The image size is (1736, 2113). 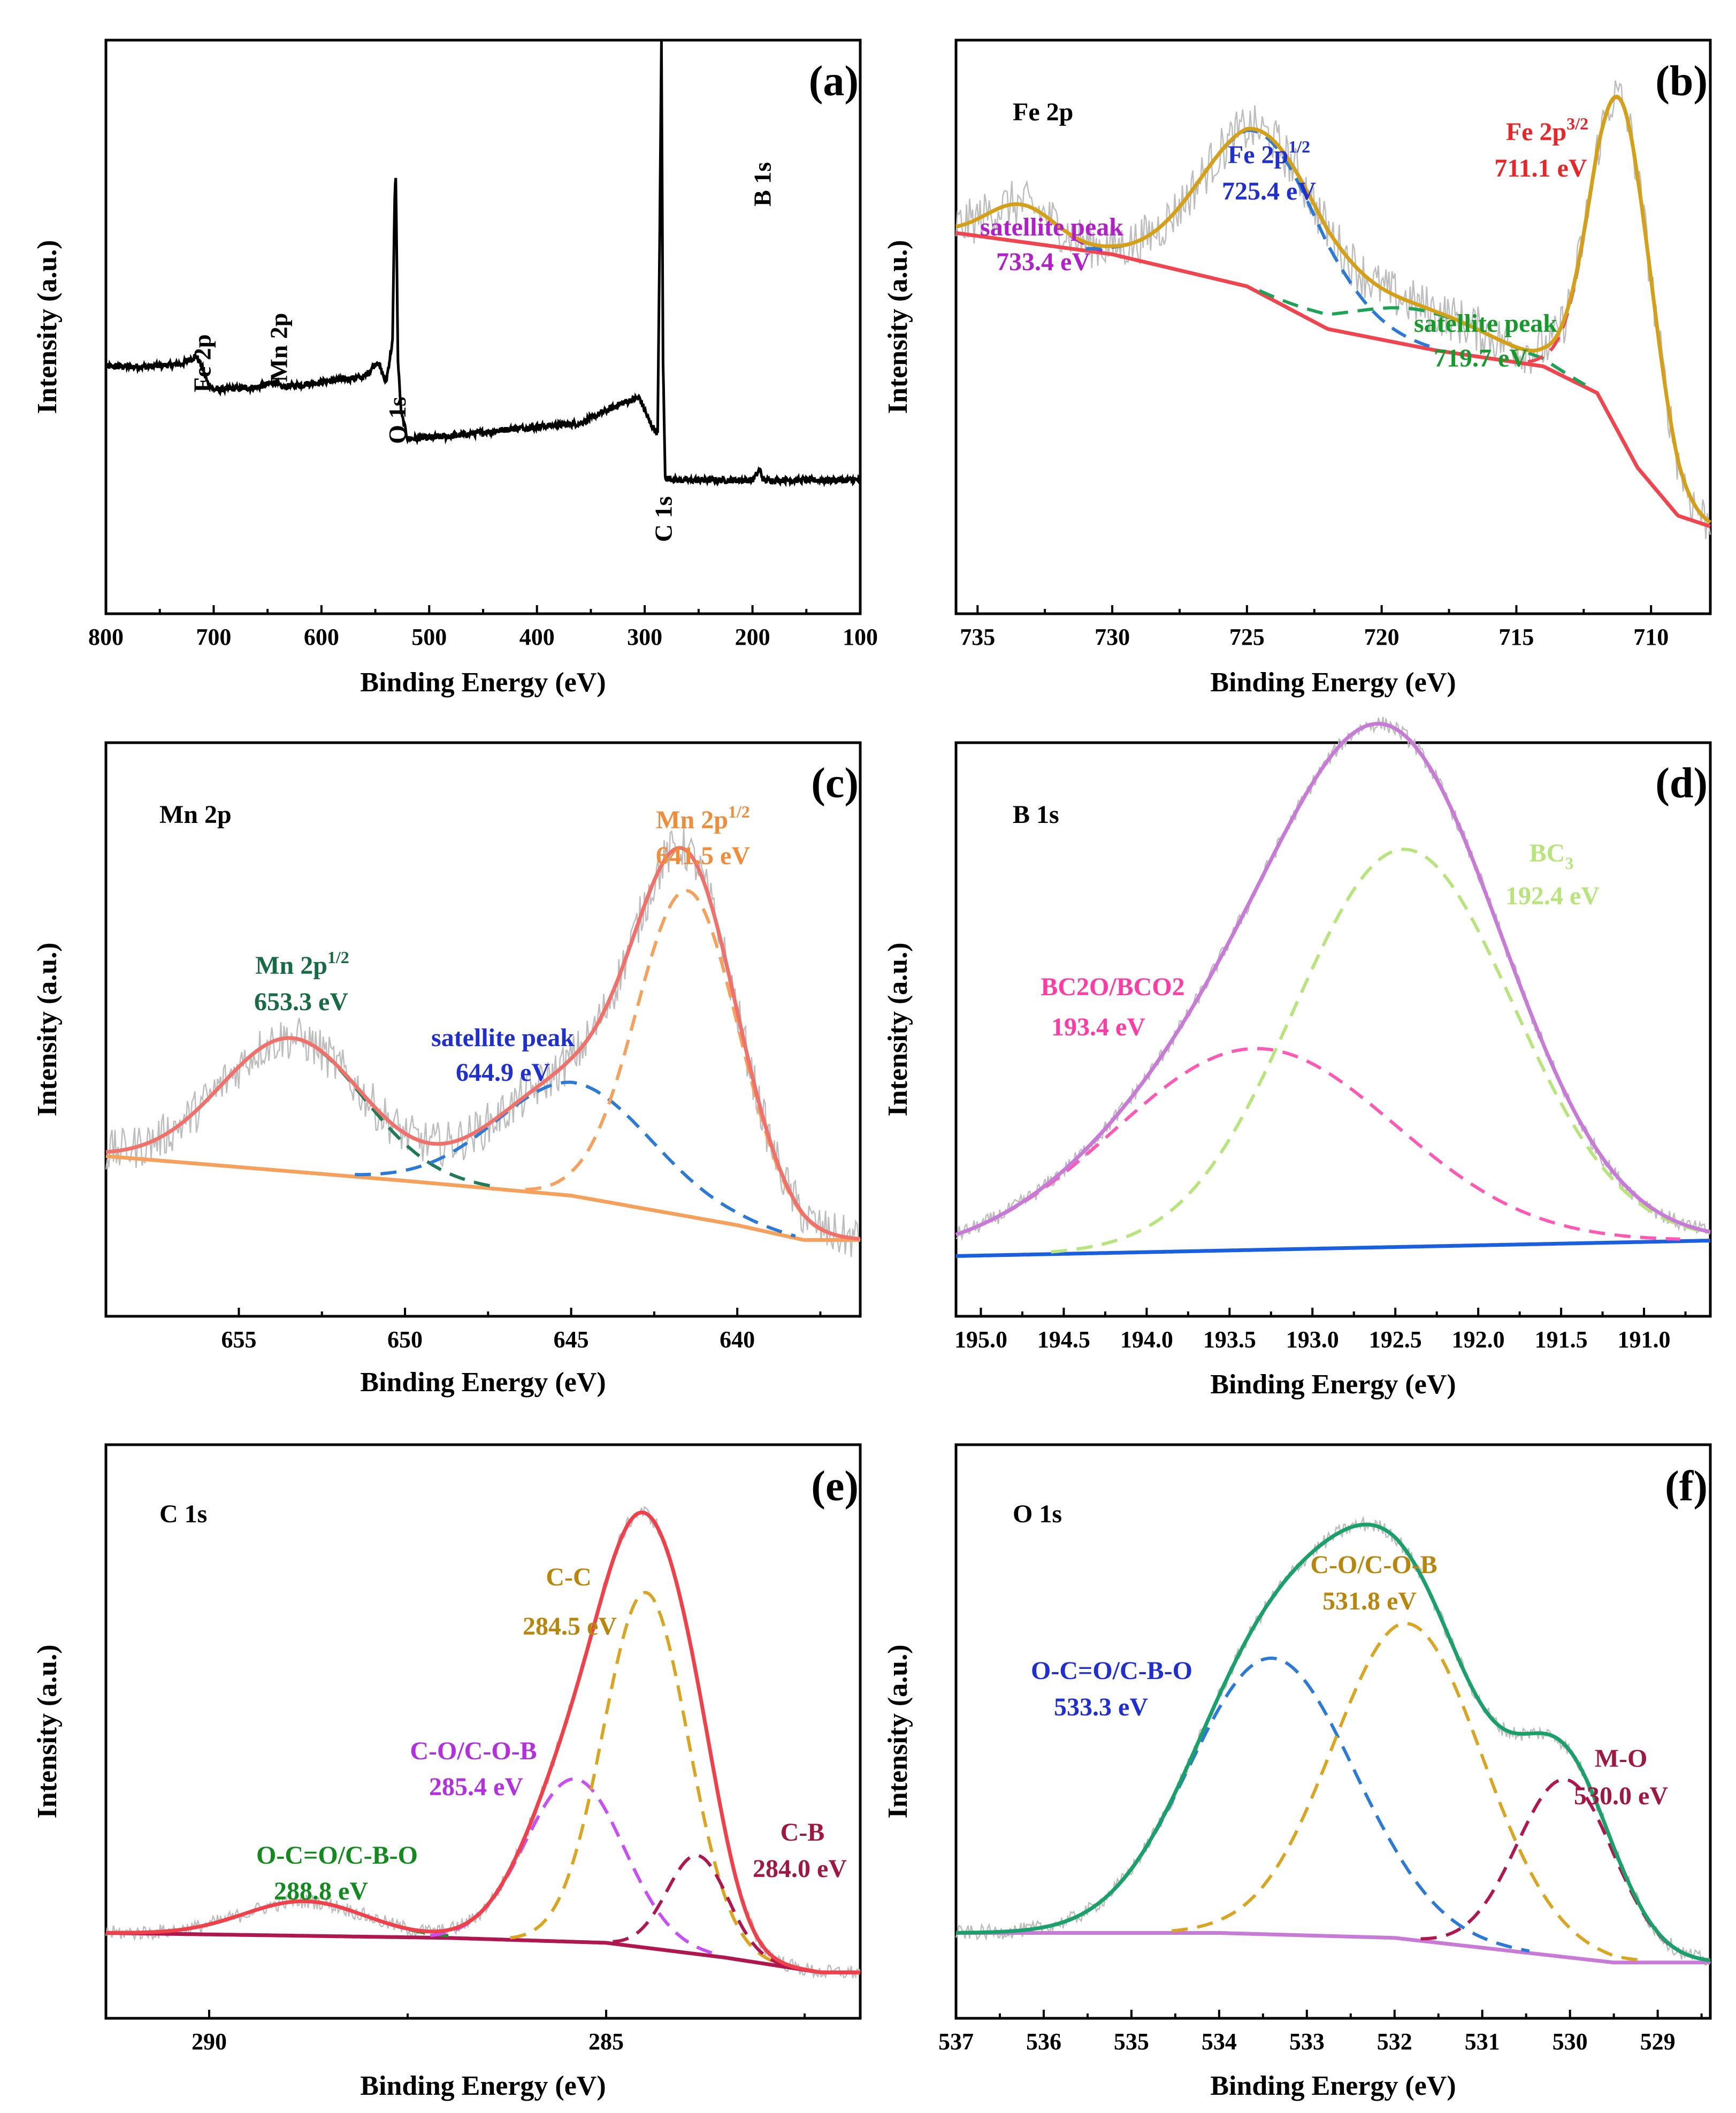 What do you see at coordinates (1644, 1339) in the screenshot?
I see `panel-d-xtick-label: 191.0` at bounding box center [1644, 1339].